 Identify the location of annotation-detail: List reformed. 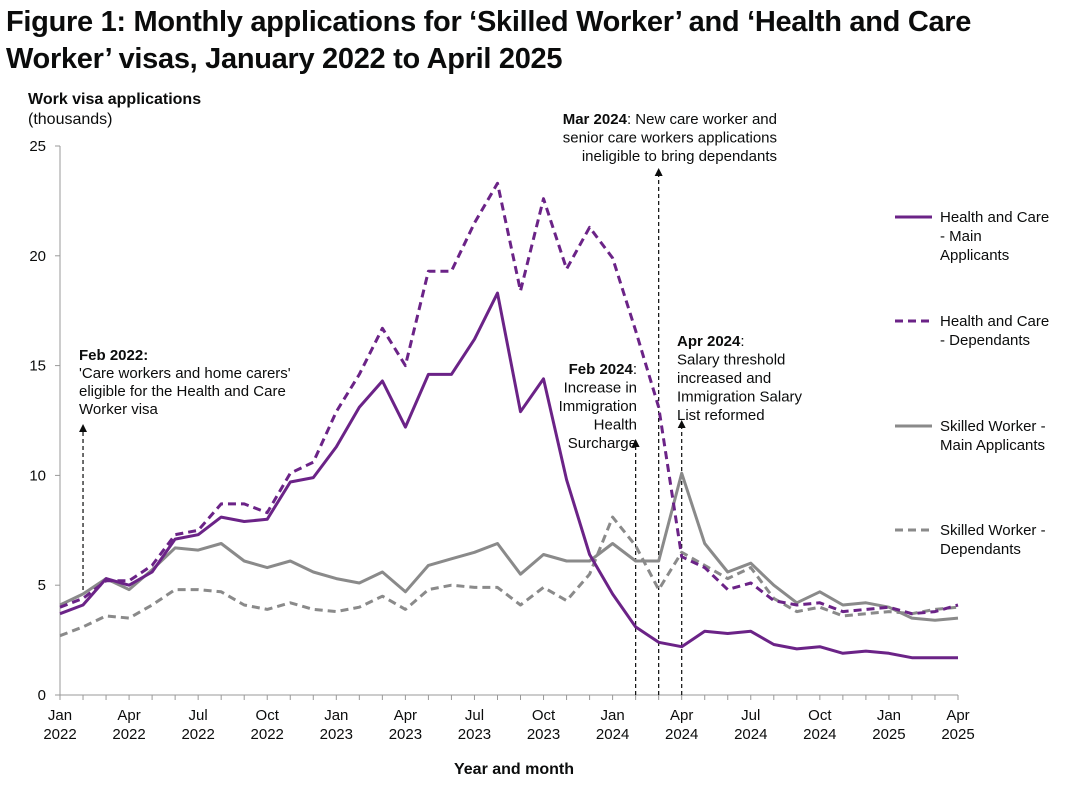
(721, 415).